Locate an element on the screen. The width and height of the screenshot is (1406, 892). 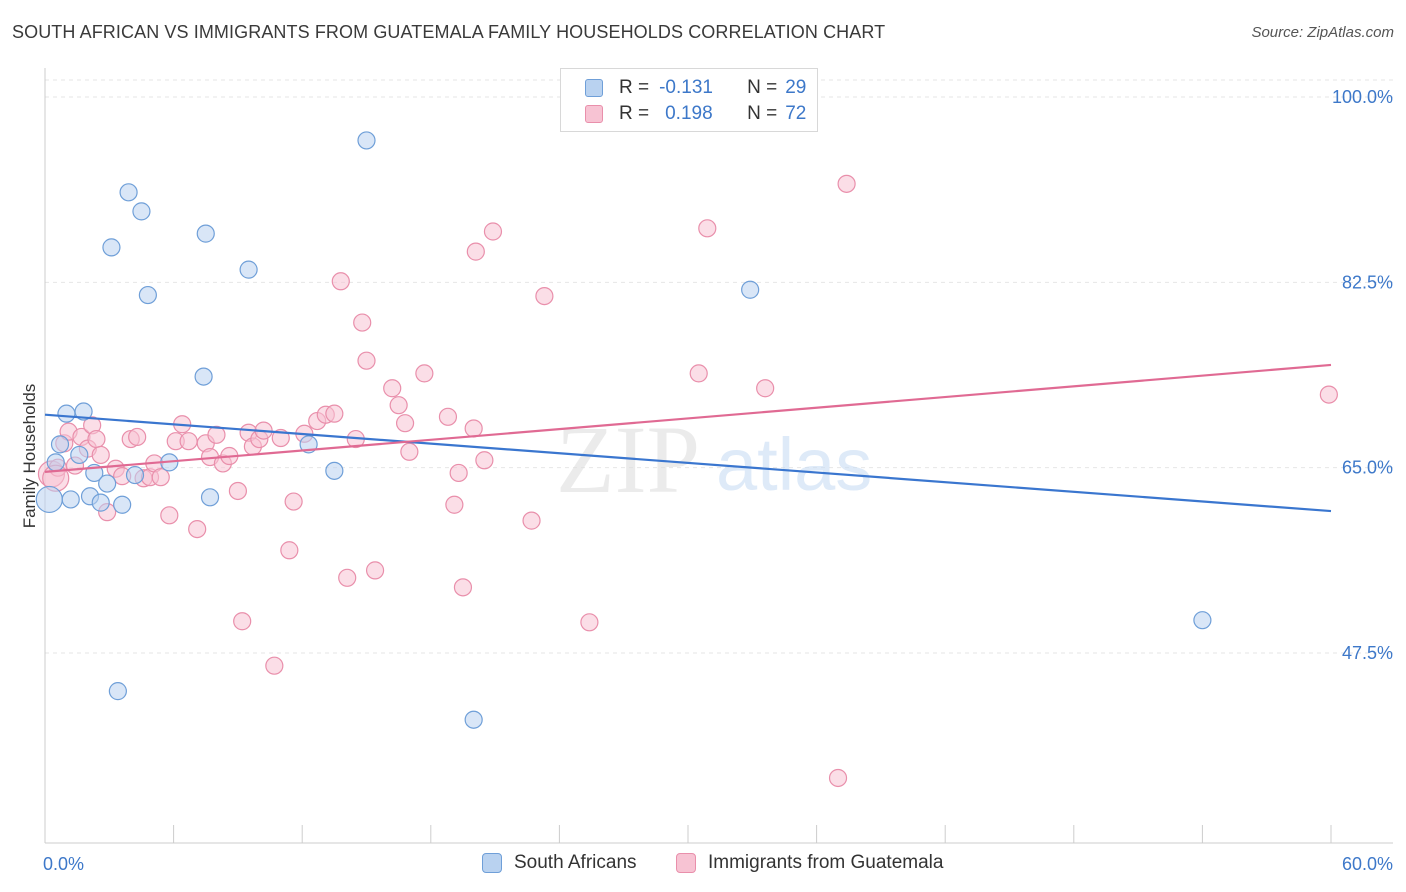
y-tick-label: 65.0% is located at coordinates (1367, 468).